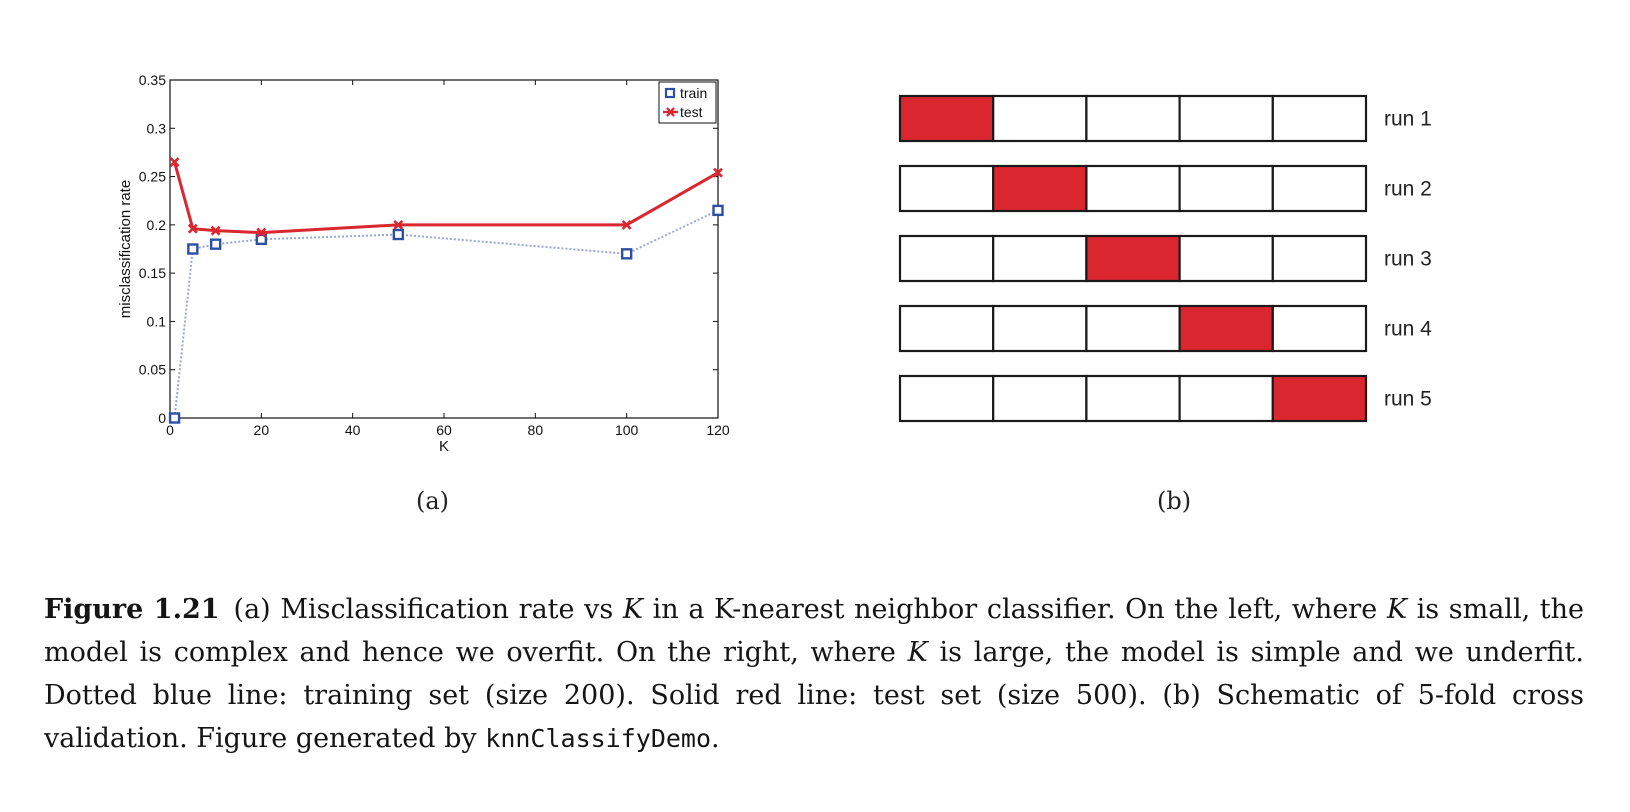 This screenshot has height=812, width=1630. I want to click on run-label: run 2, so click(1408, 189).